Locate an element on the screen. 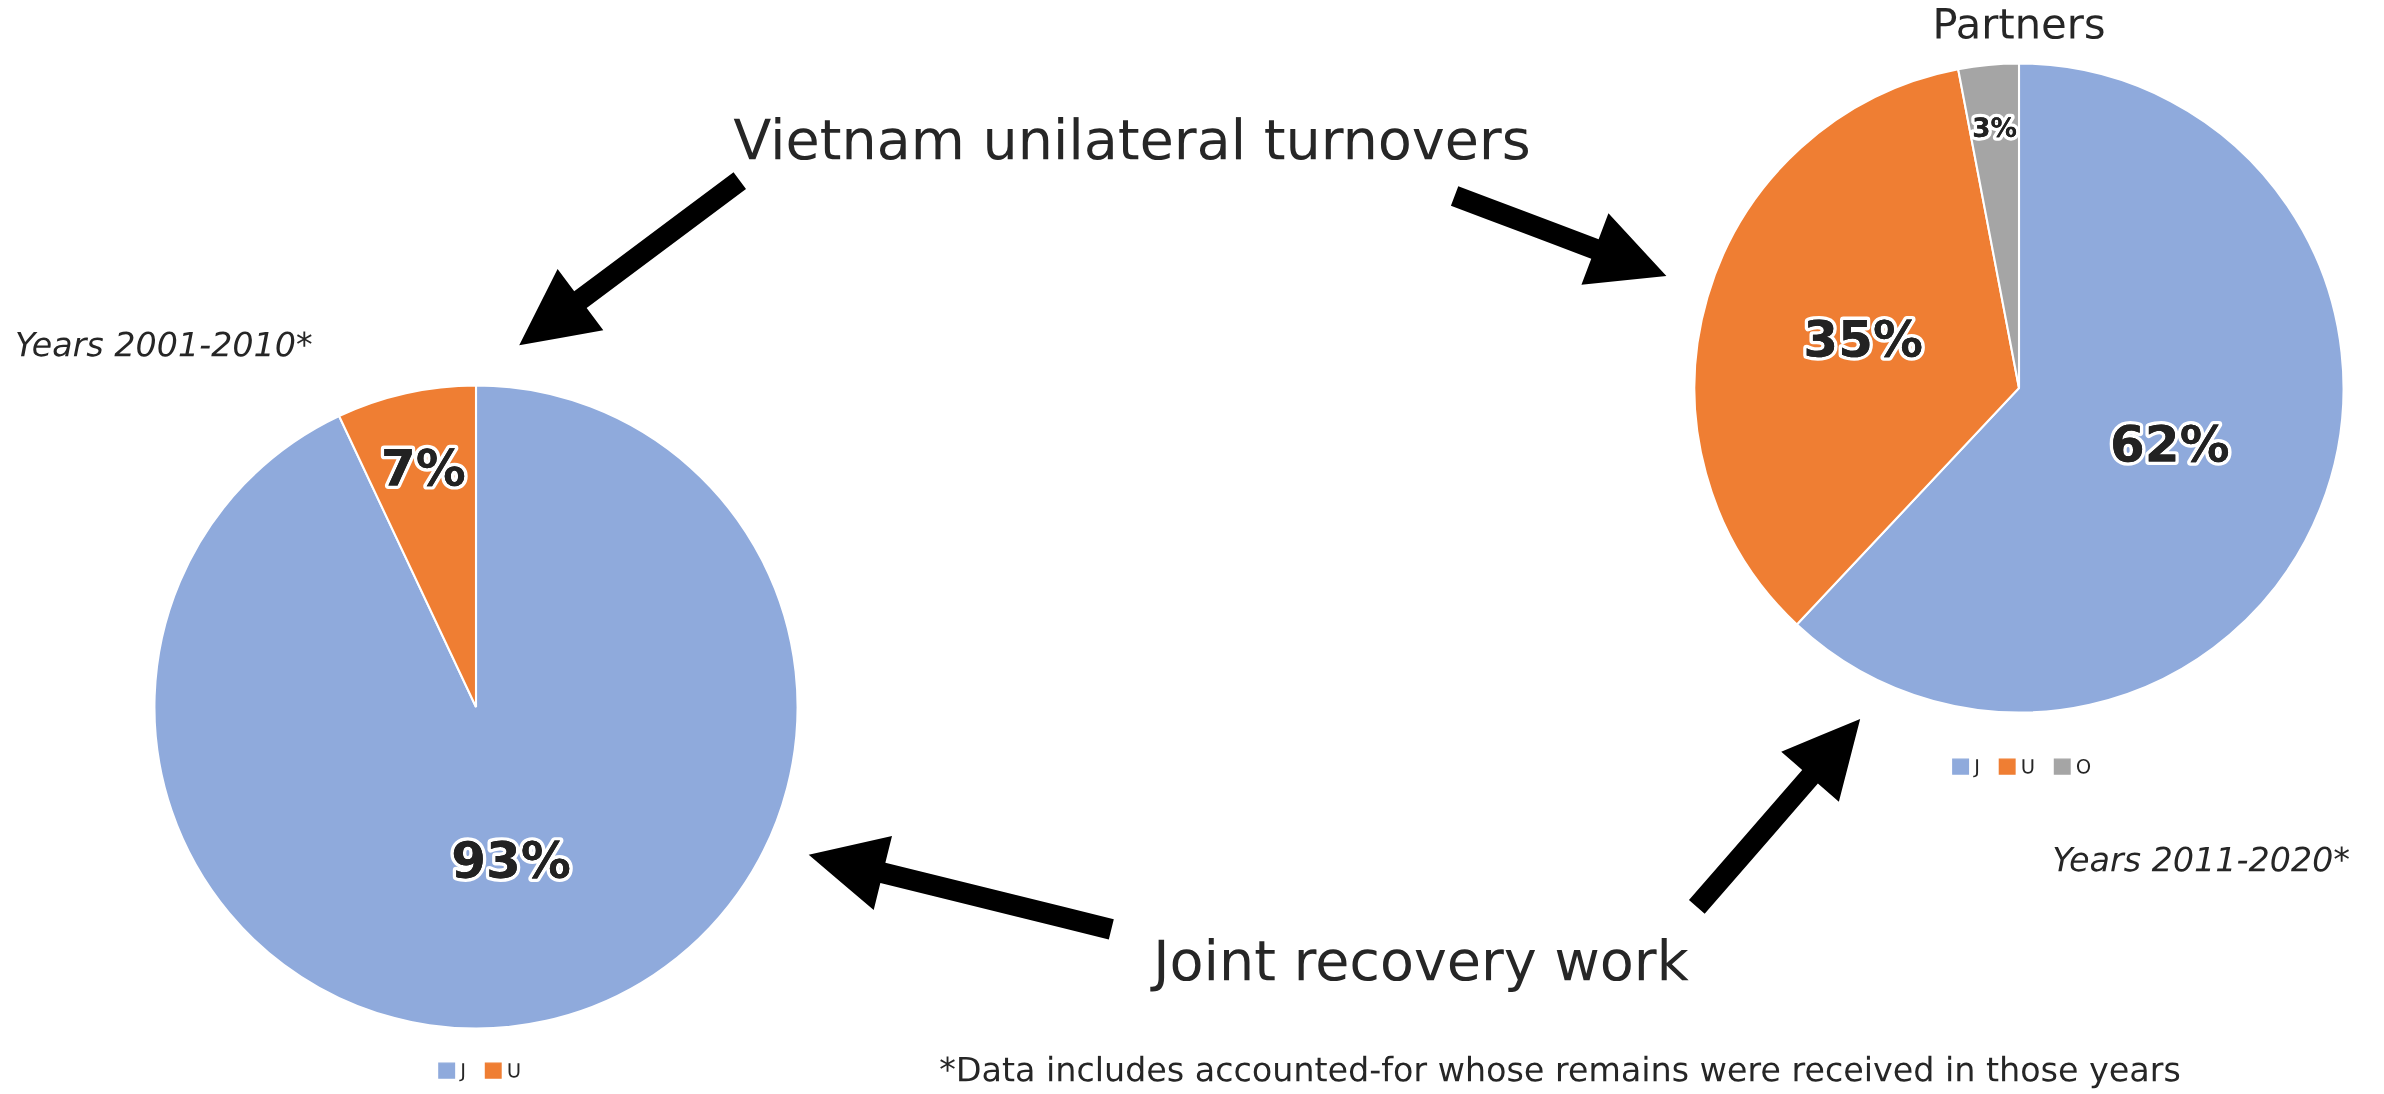 Image resolution: width=2384 pixels, height=1094 pixels. text: Partners is located at coordinates (2020, 24).